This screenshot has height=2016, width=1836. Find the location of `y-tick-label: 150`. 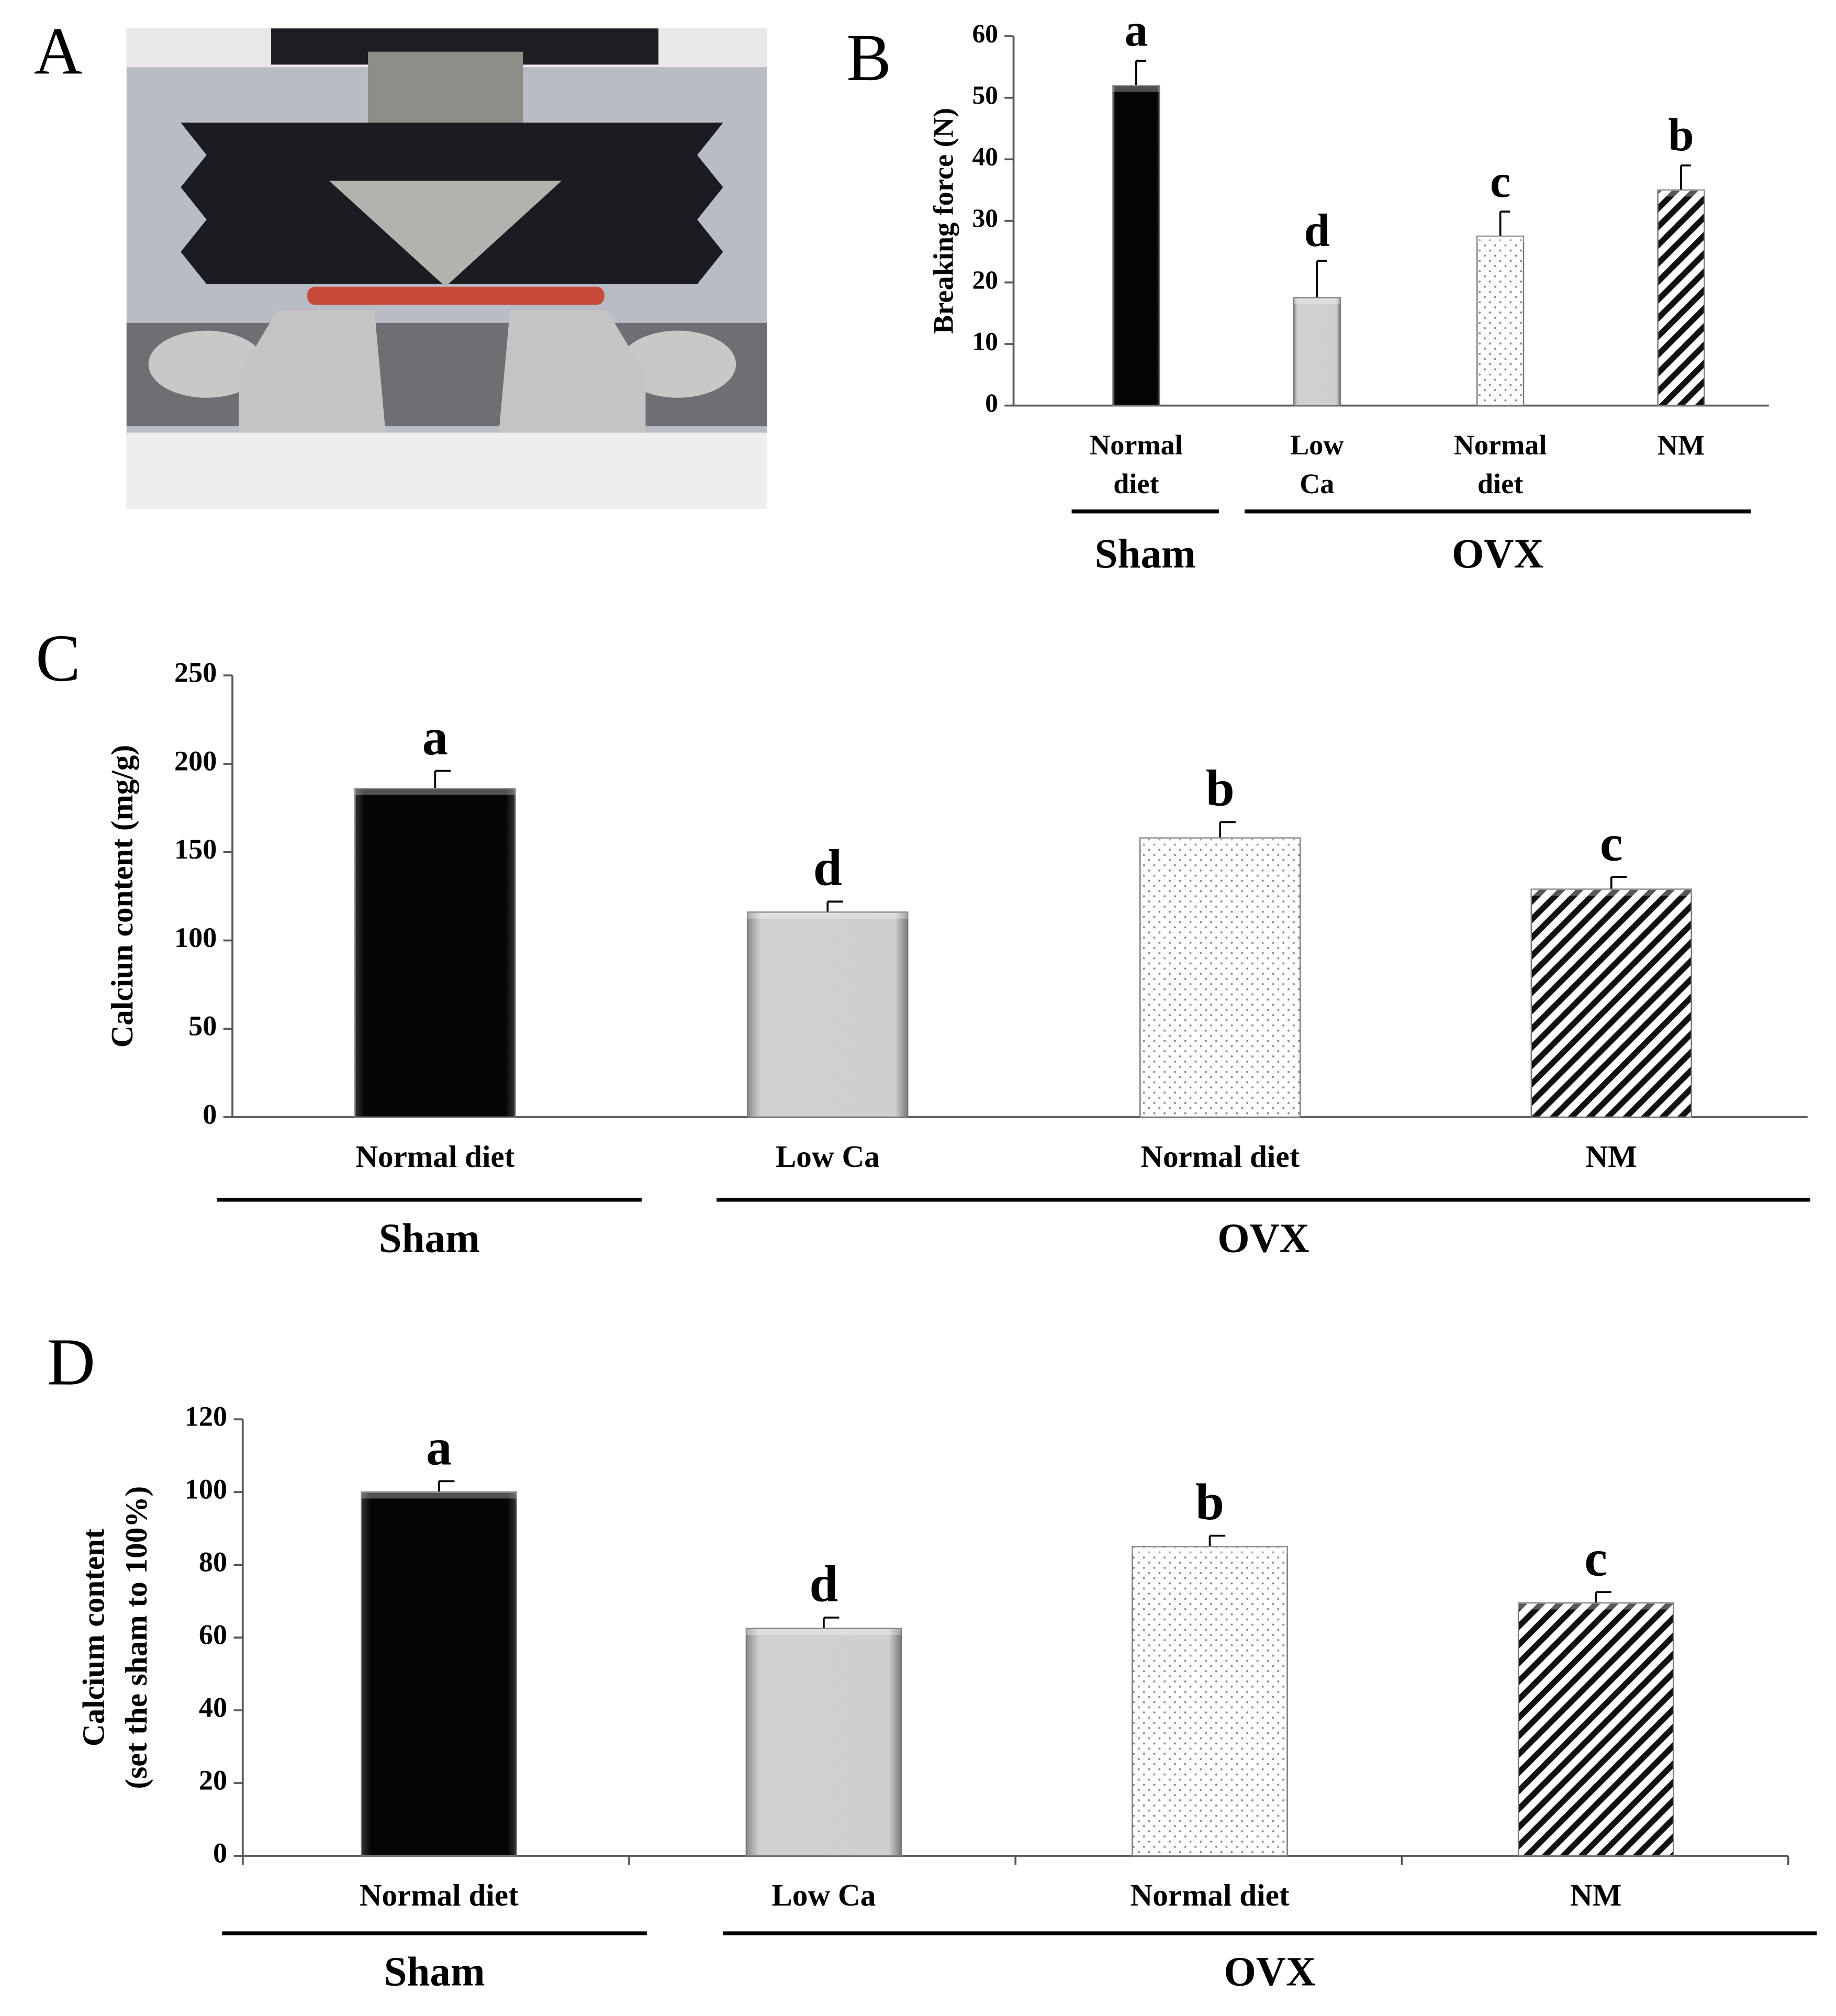

y-tick-label: 150 is located at coordinates (195, 849).